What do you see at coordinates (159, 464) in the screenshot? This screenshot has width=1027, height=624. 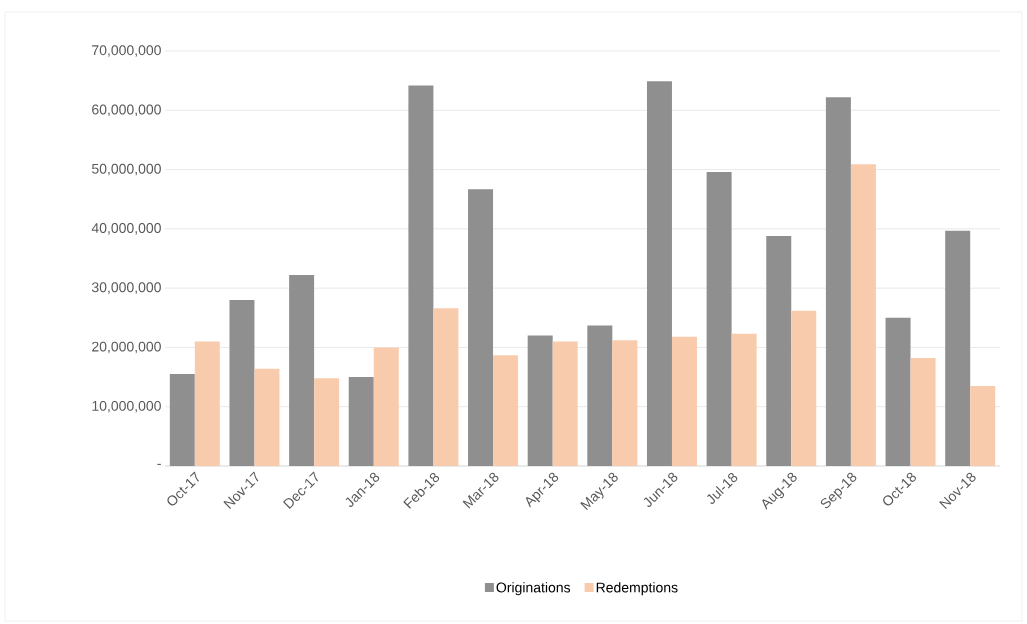 I see `y-tick-label: -` at bounding box center [159, 464].